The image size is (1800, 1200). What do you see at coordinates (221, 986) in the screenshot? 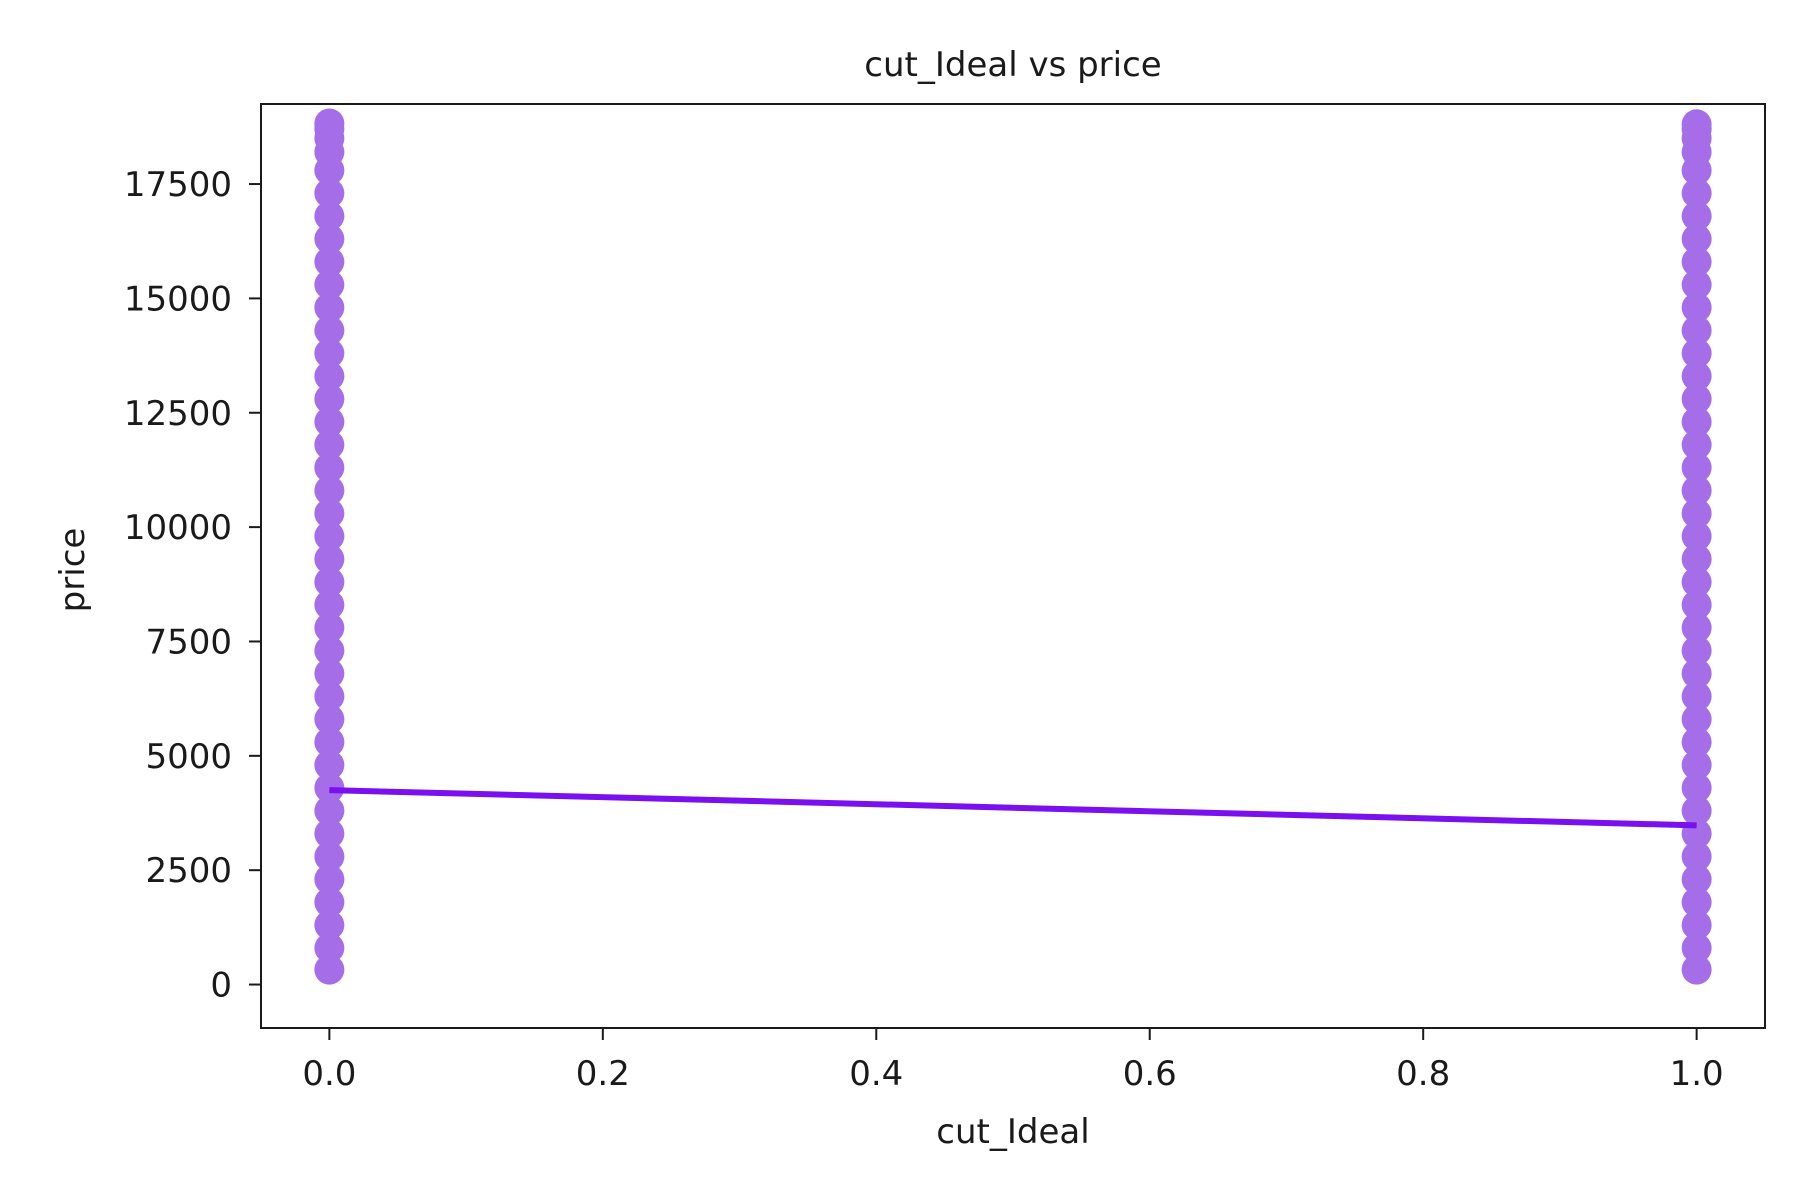
I see `y-tick-label: 0` at bounding box center [221, 986].